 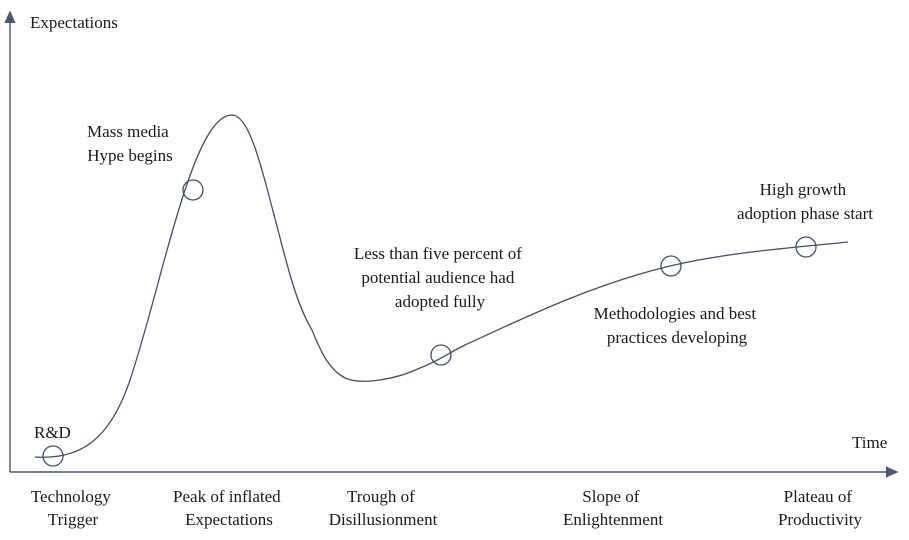 I want to click on phase-1-line-1: Technology, so click(x=71, y=496).